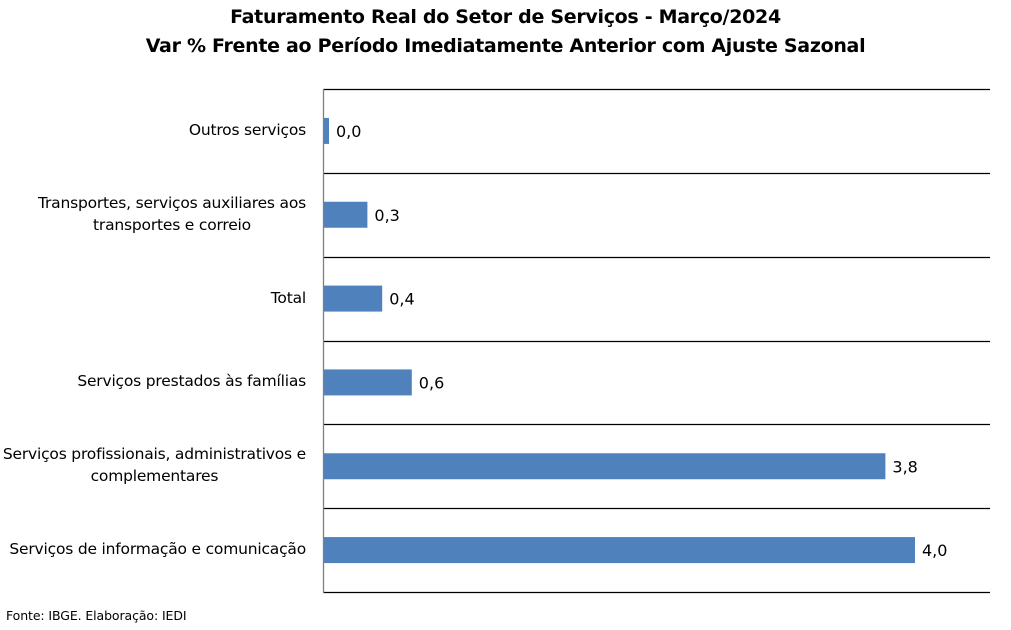 The height and width of the screenshot is (630, 1011). What do you see at coordinates (154, 476) in the screenshot?
I see `category-label-line: complementares` at bounding box center [154, 476].